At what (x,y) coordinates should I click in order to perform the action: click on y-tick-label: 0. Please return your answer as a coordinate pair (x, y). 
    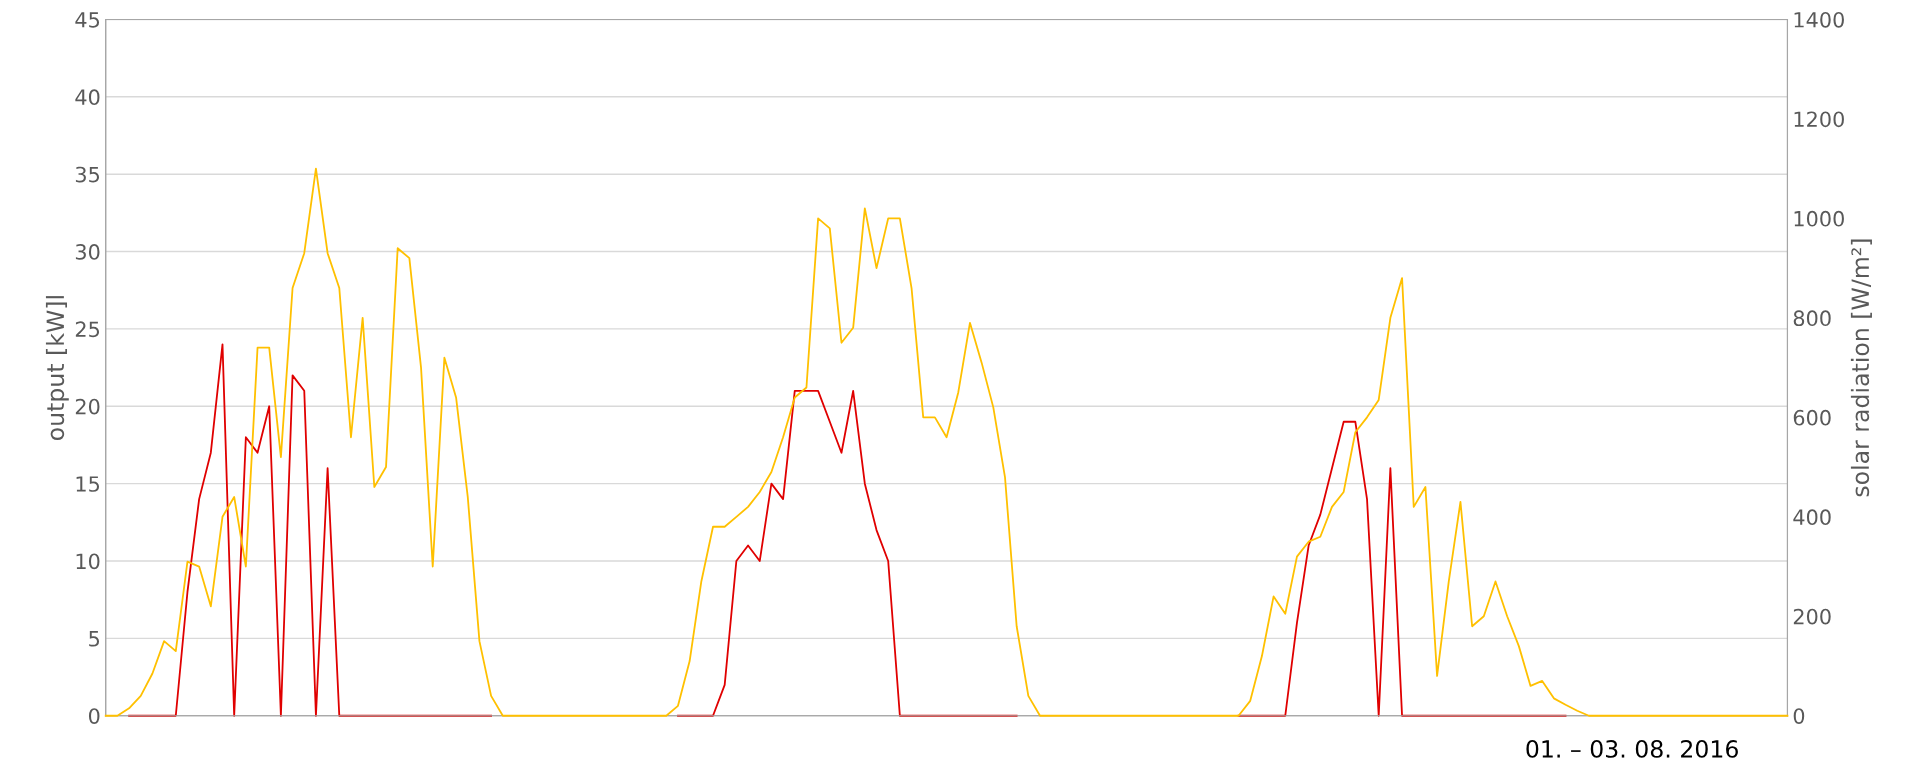
    Looking at the image, I should click on (94, 716).